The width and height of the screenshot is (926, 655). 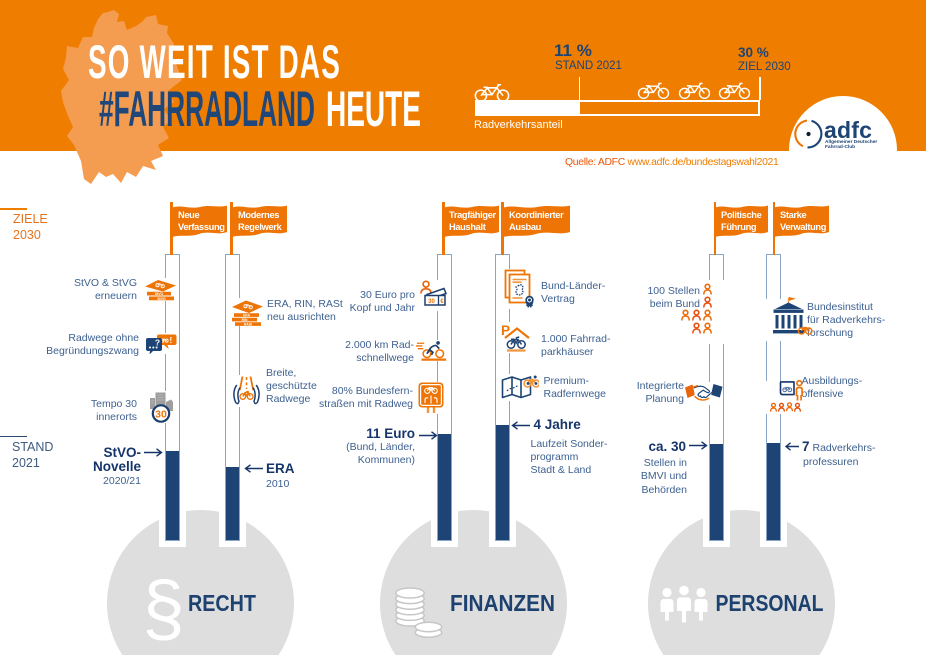 I want to click on svg-text: HEUTE, so click(x=373, y=109).